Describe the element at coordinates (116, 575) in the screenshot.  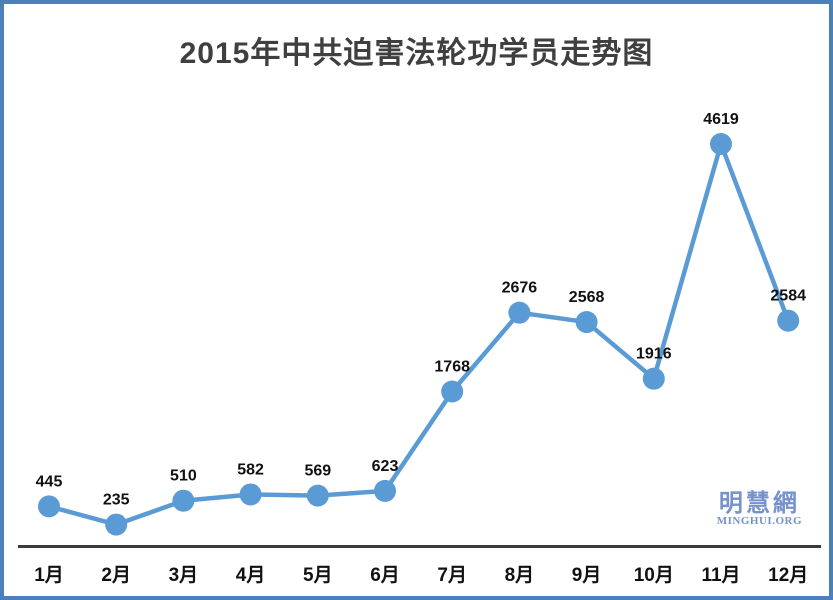
I see `x-axis-tick-label: 2月` at that location.